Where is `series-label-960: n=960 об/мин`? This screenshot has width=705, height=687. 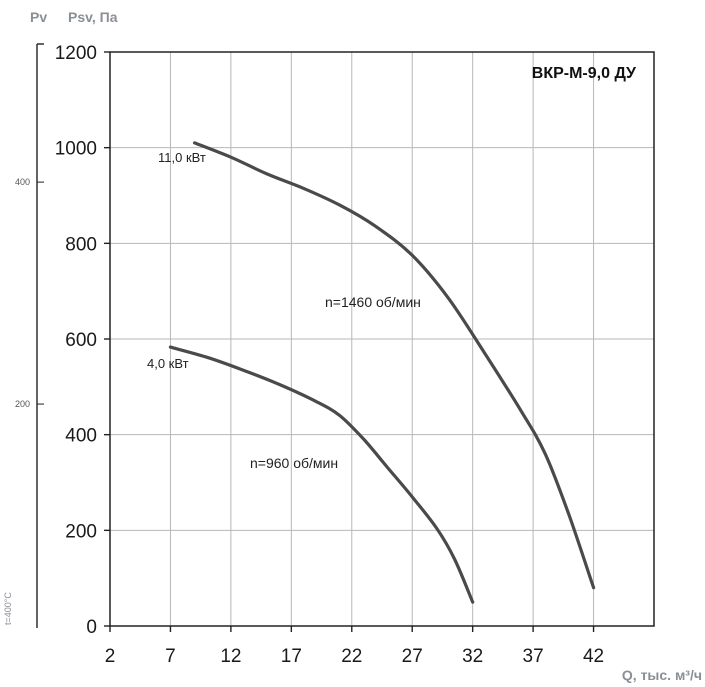
series-label-960: n=960 об/мин is located at coordinates (294, 463).